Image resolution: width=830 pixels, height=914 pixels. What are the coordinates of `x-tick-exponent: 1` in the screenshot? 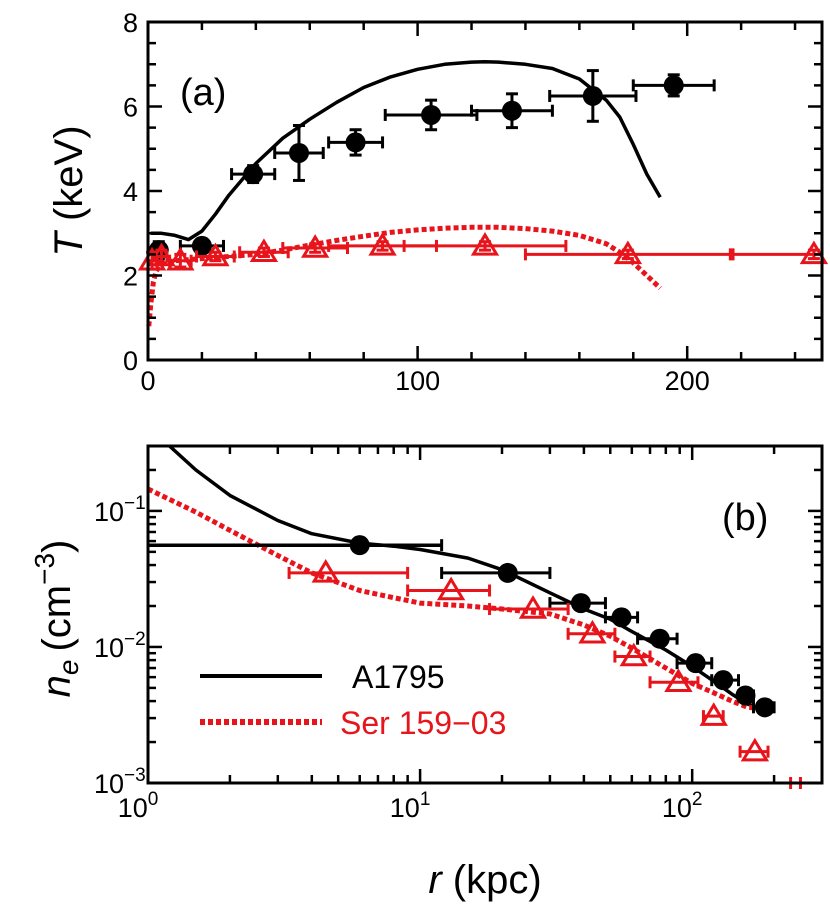 It's located at (425, 799).